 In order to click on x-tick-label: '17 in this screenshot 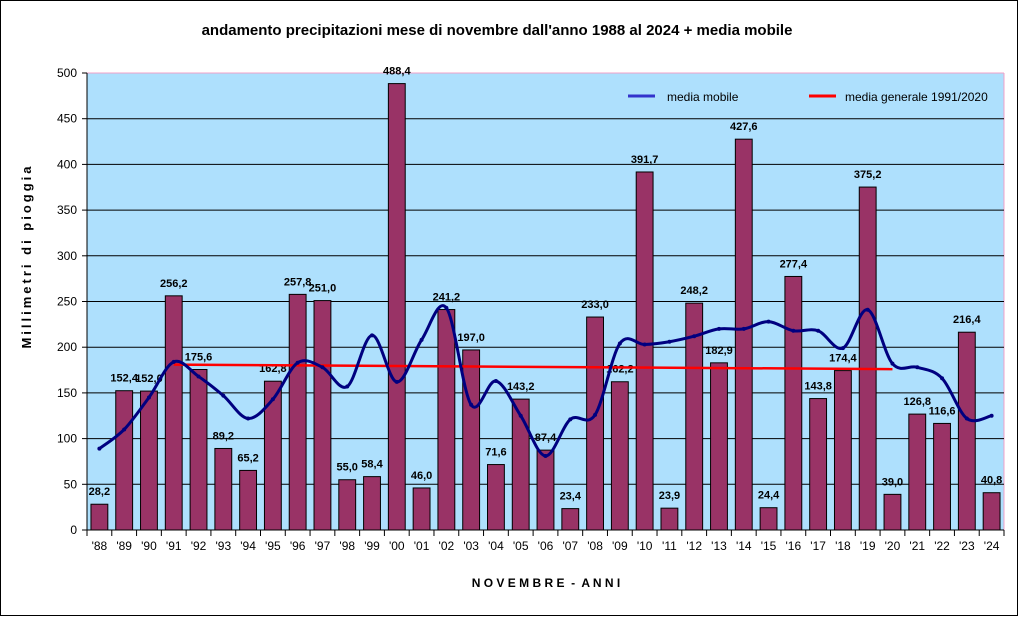, I will do `click(818, 546)`.